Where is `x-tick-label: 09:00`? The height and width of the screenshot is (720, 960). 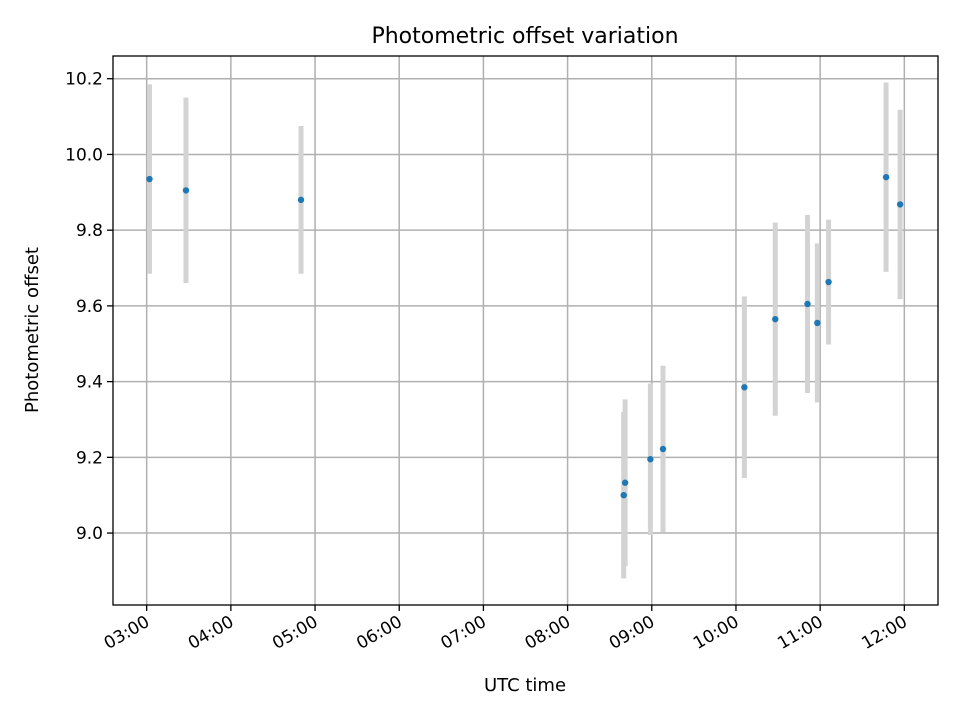 x-tick-label: 09:00 is located at coordinates (632, 633).